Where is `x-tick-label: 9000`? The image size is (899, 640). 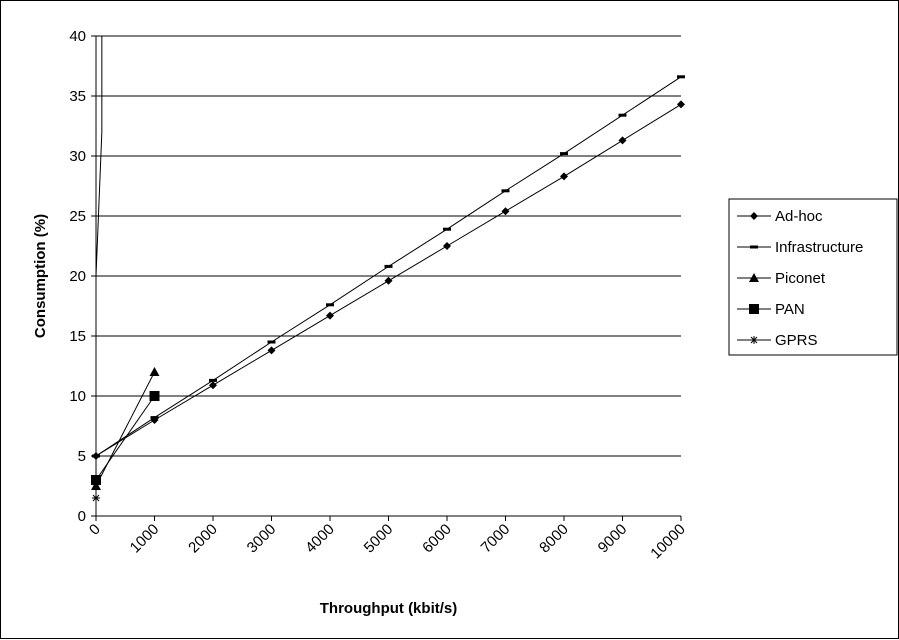
x-tick-label: 9000 is located at coordinates (613, 539).